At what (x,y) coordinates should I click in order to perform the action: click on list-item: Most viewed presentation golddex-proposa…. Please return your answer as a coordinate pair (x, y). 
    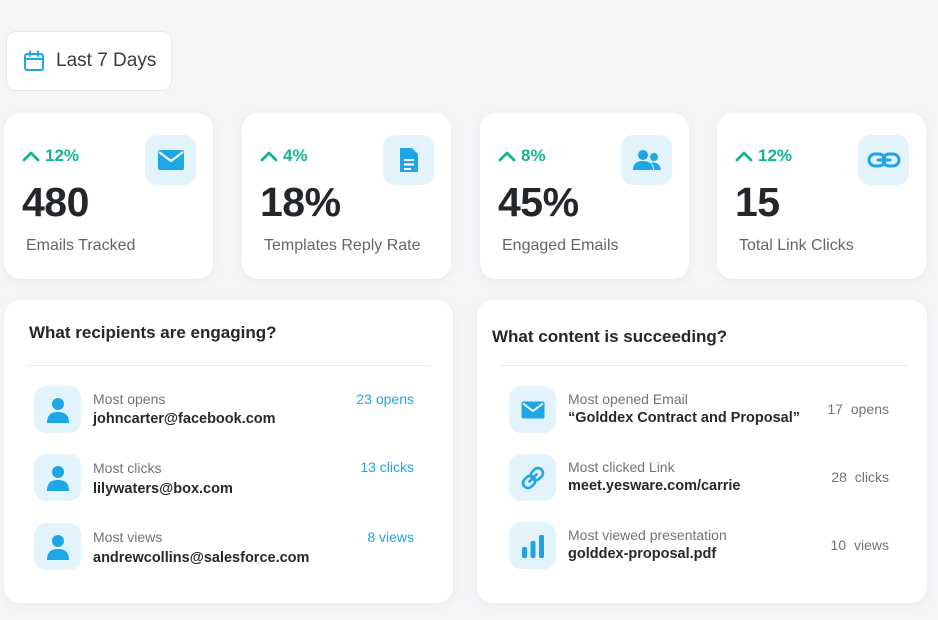
    Looking at the image, I should click on (702, 549).